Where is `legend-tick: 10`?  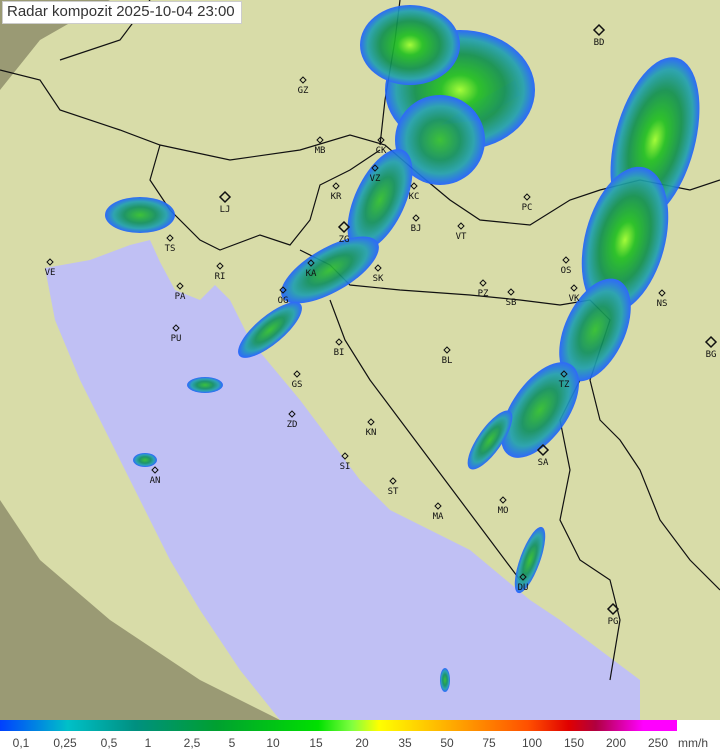
legend-tick: 10 is located at coordinates (273, 743).